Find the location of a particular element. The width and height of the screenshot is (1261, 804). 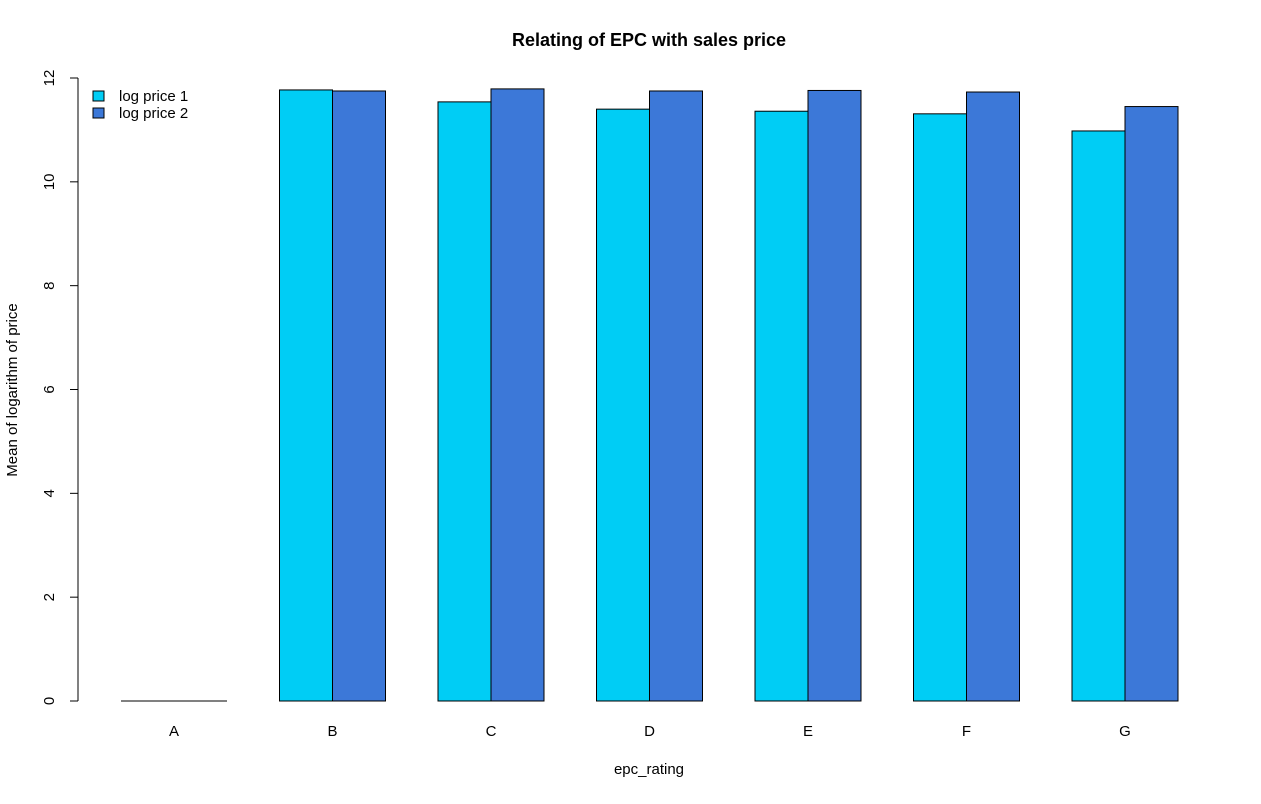

x-tick-label: C is located at coordinates (491, 731).